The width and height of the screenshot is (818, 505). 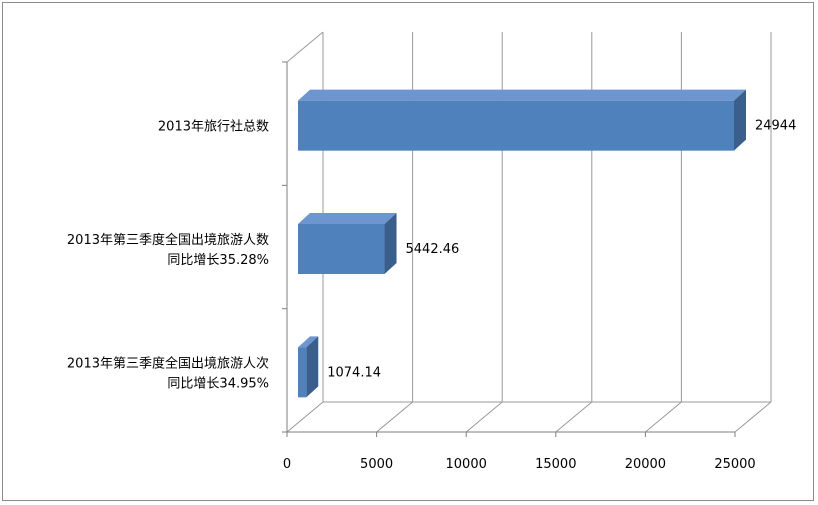 I want to click on category-label-1-1: 同比增长35.28%, so click(x=218, y=260).